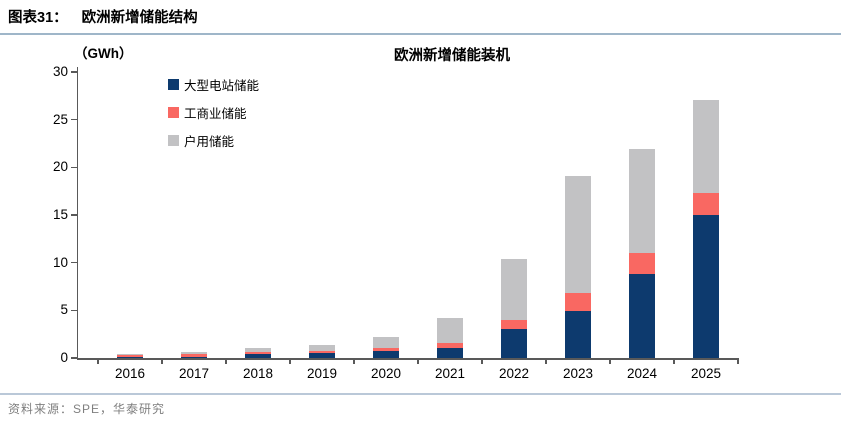  I want to click on x-axis-line, so click(407, 358).